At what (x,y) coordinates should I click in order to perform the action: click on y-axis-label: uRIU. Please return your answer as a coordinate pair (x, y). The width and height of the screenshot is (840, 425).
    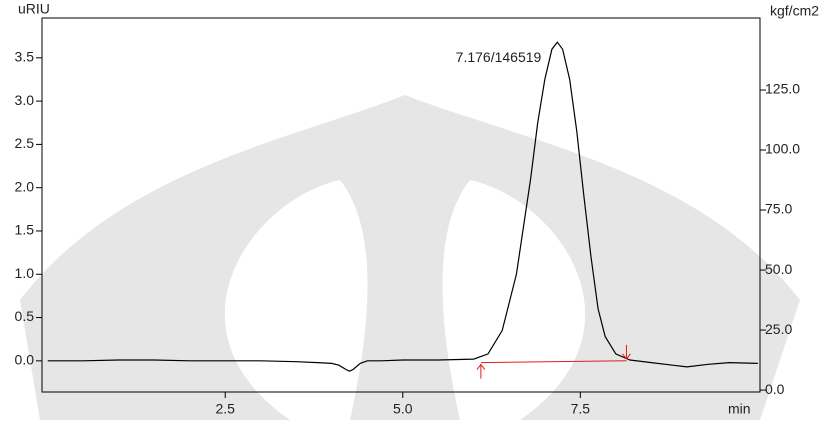
    Looking at the image, I should click on (34, 9).